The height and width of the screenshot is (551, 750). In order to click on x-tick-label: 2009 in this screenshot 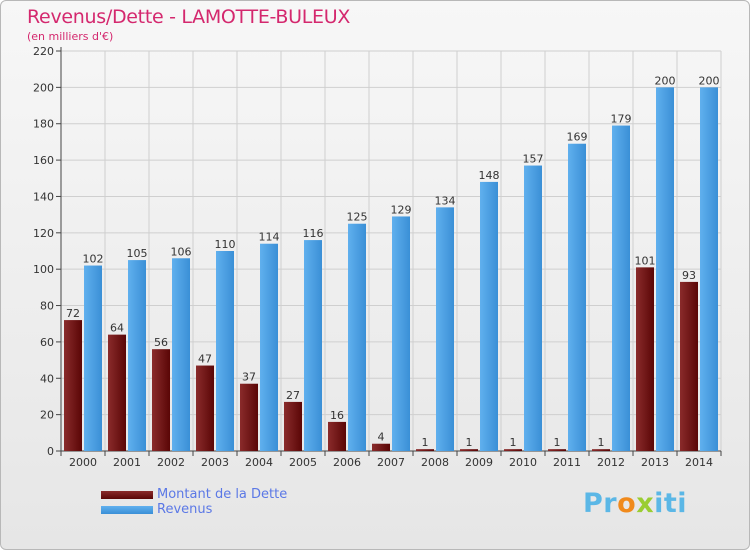, I will do `click(479, 462)`.